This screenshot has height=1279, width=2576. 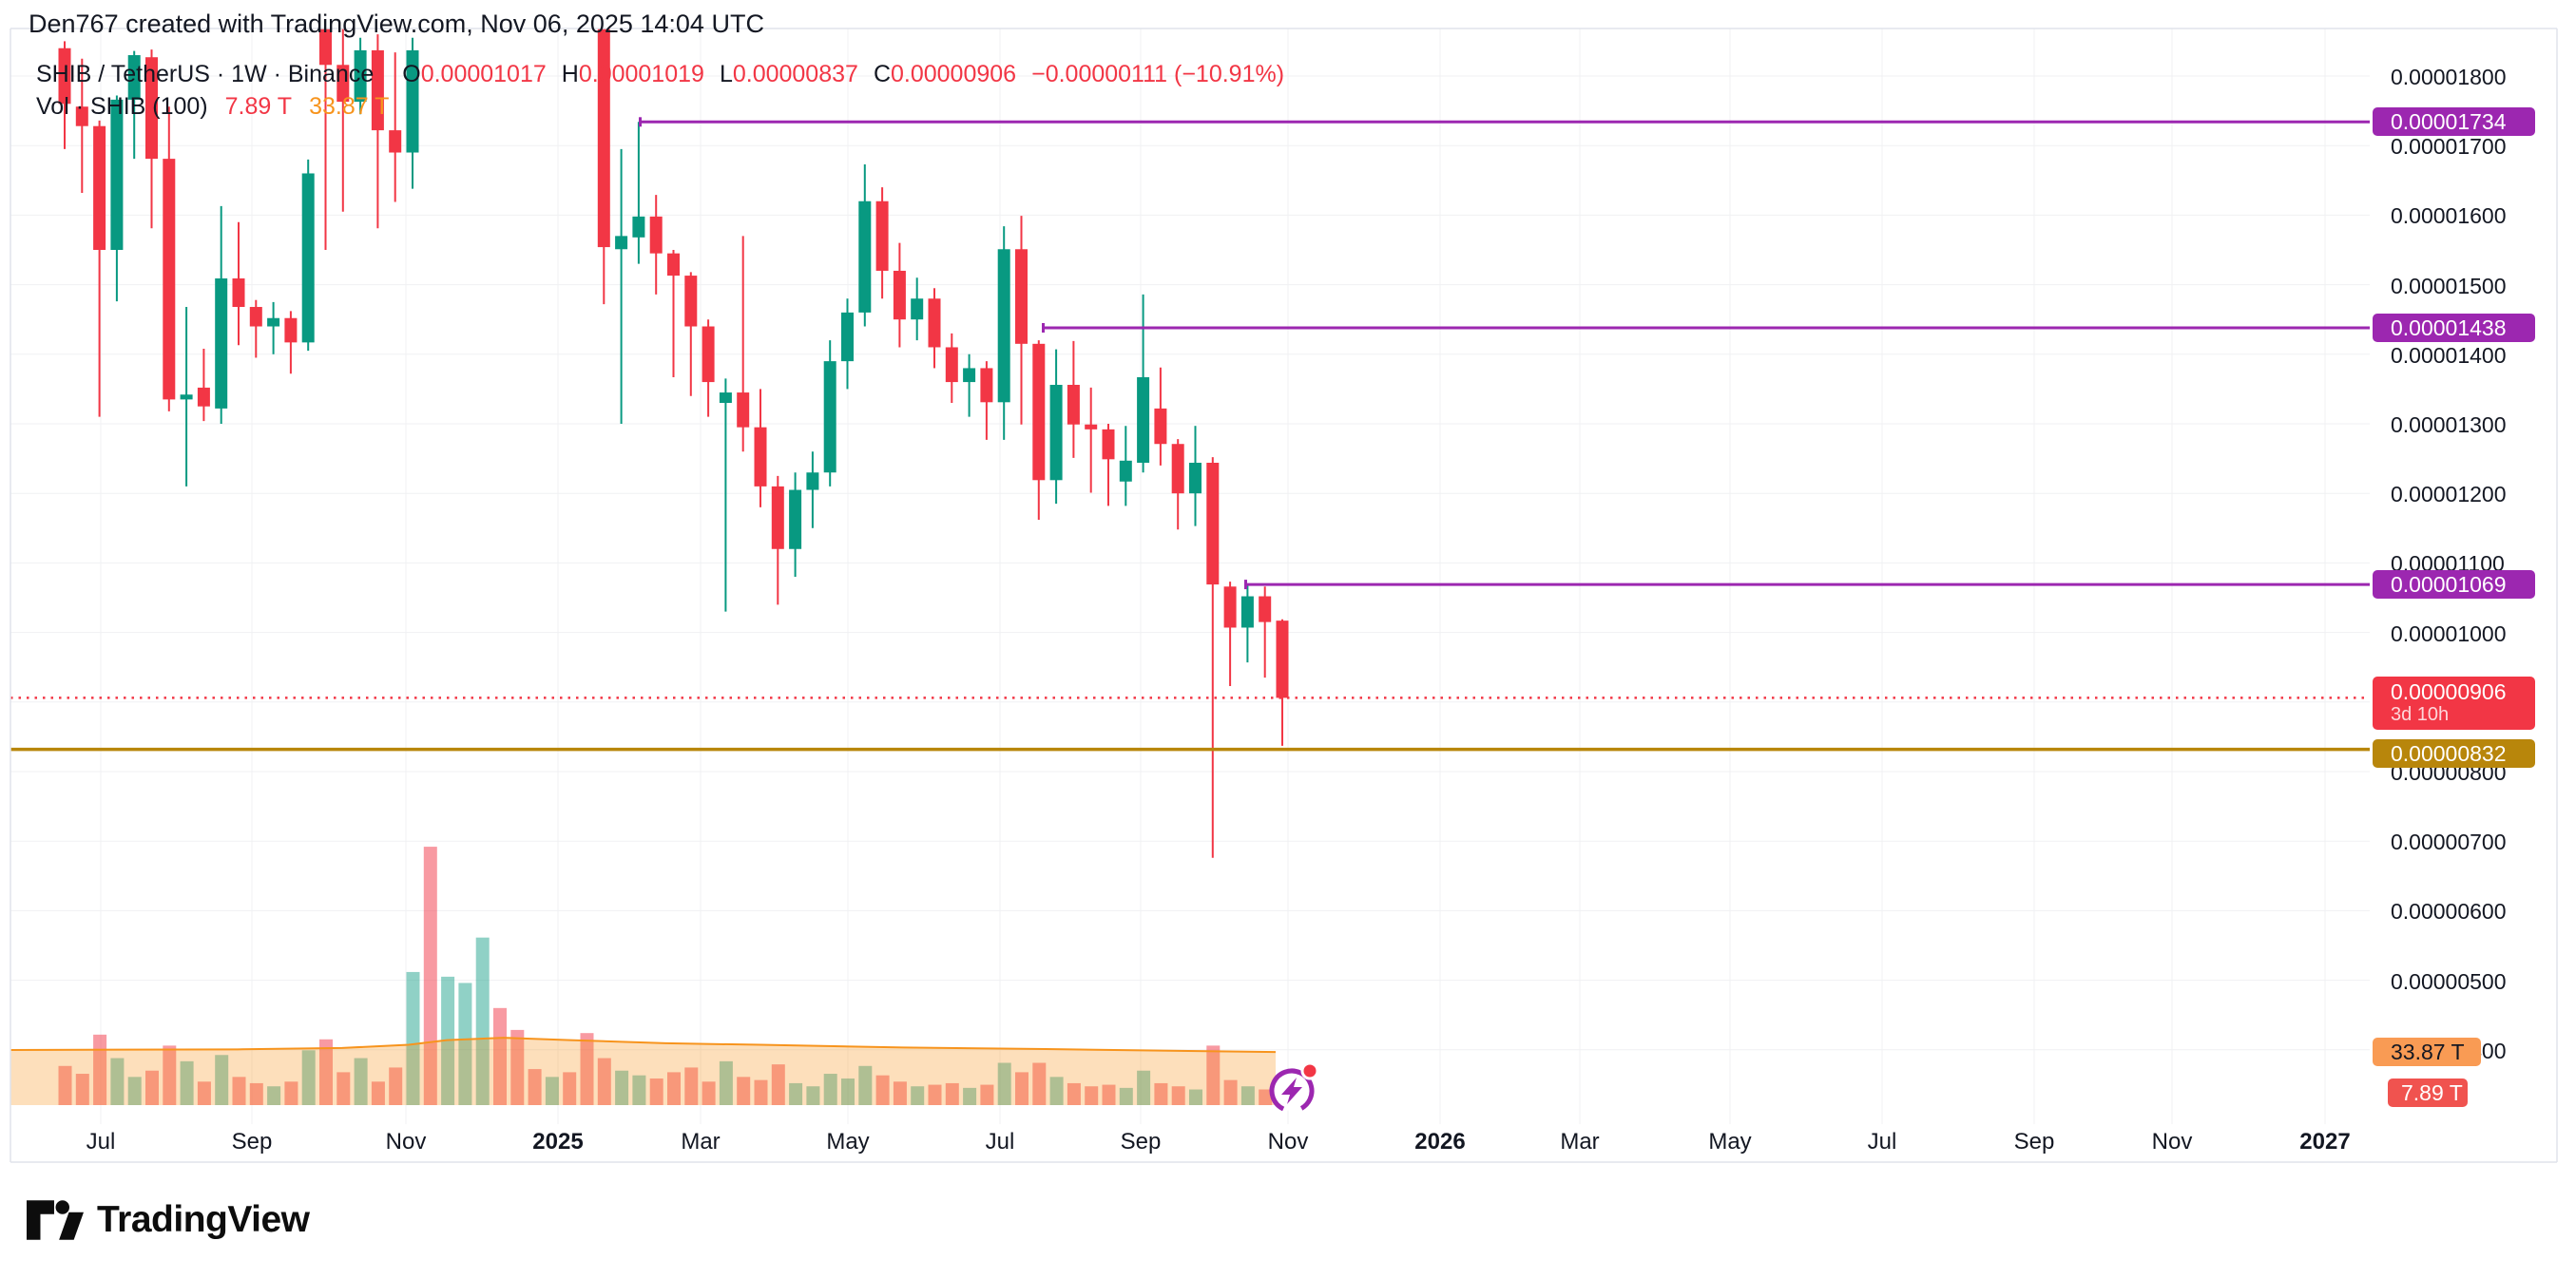 What do you see at coordinates (205, 74) in the screenshot?
I see `symbol-title: SHIB / TetherUS · 1W · Binance` at bounding box center [205, 74].